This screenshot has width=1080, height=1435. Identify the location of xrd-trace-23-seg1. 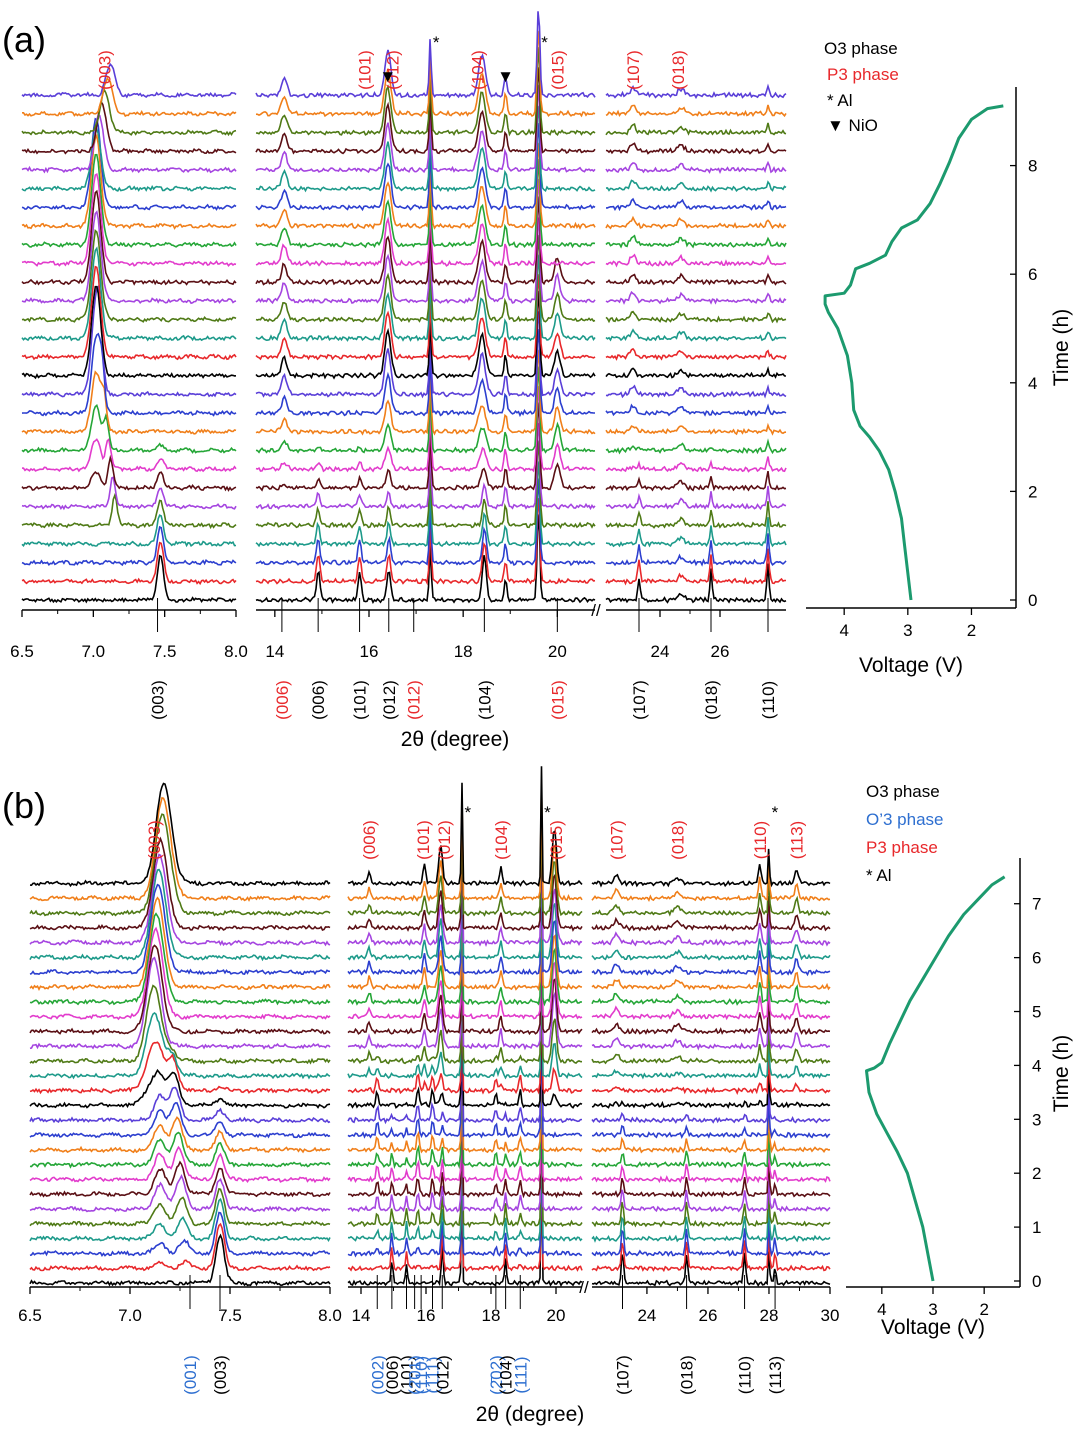
(465, 886).